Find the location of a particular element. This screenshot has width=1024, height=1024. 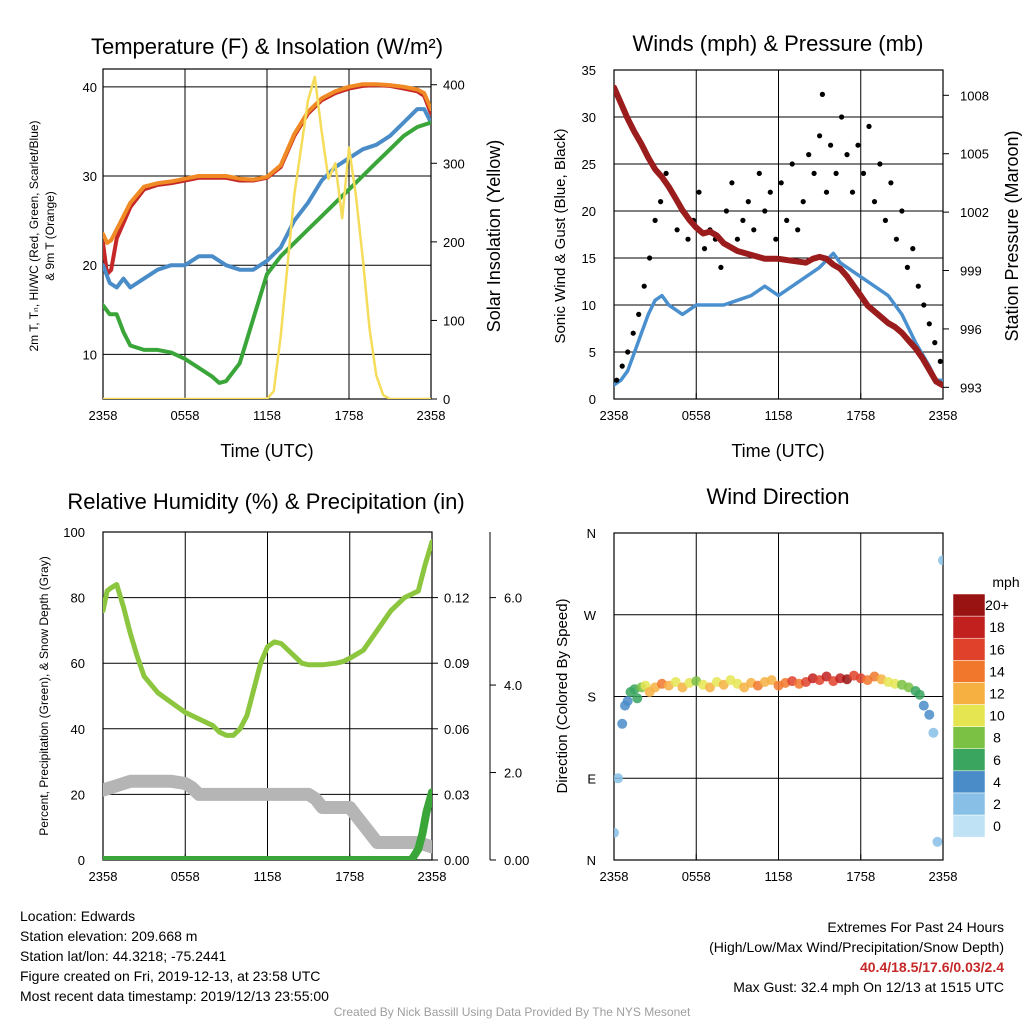

colorbar-level-label: 4 is located at coordinates (997, 782).